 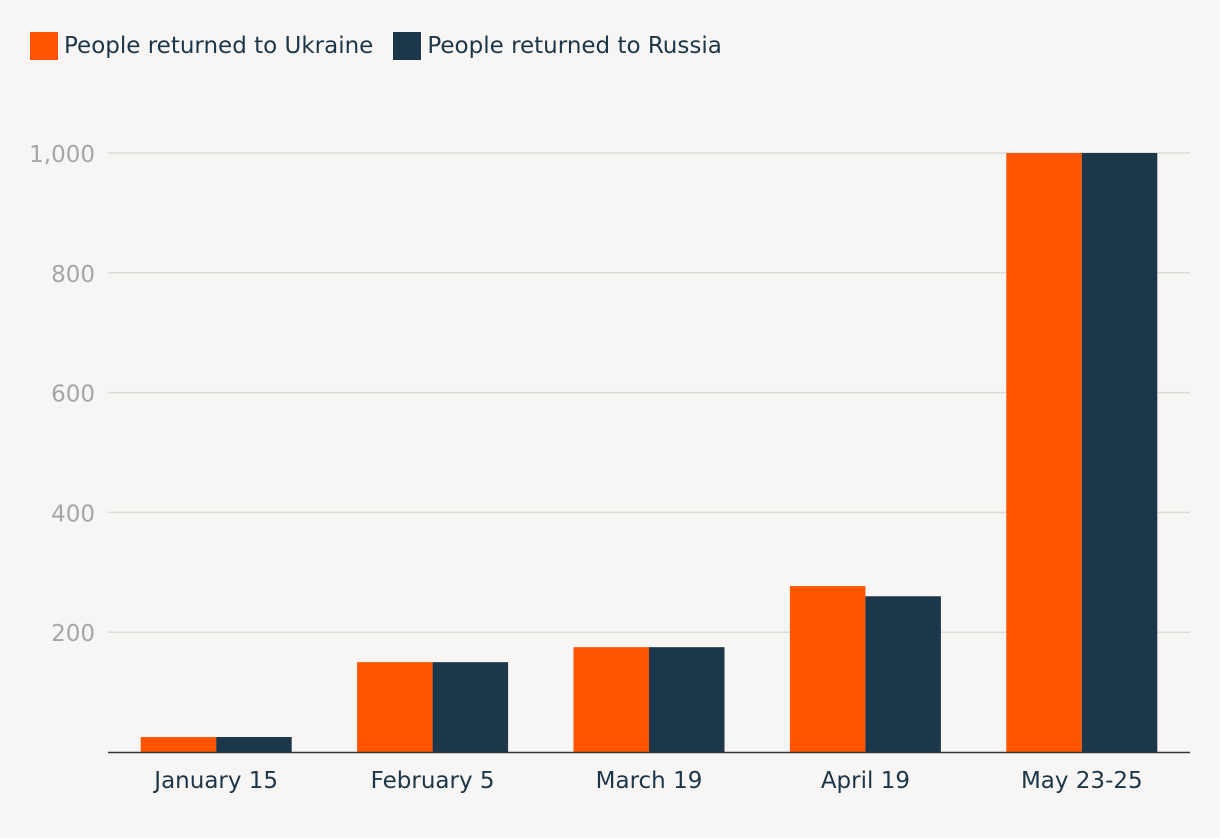 What do you see at coordinates (73, 634) in the screenshot?
I see `y-tick-label: 200` at bounding box center [73, 634].